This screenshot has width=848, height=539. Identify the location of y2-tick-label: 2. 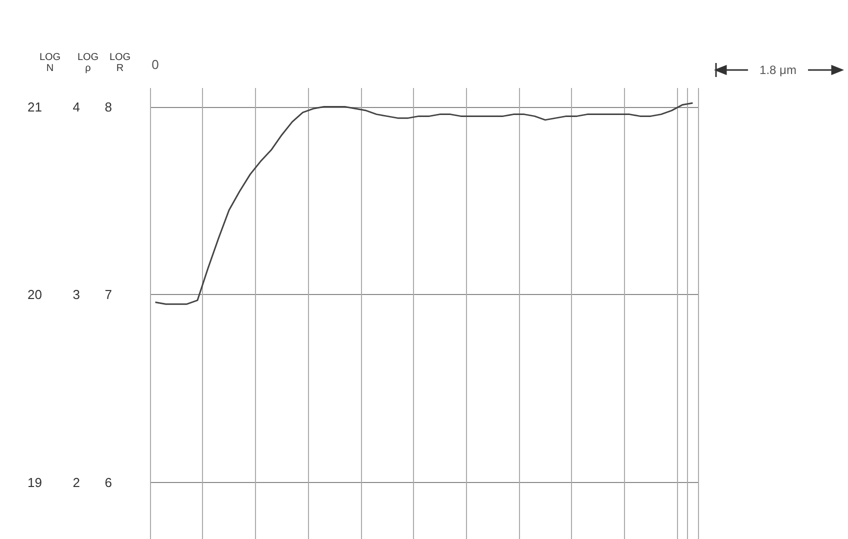
(76, 482).